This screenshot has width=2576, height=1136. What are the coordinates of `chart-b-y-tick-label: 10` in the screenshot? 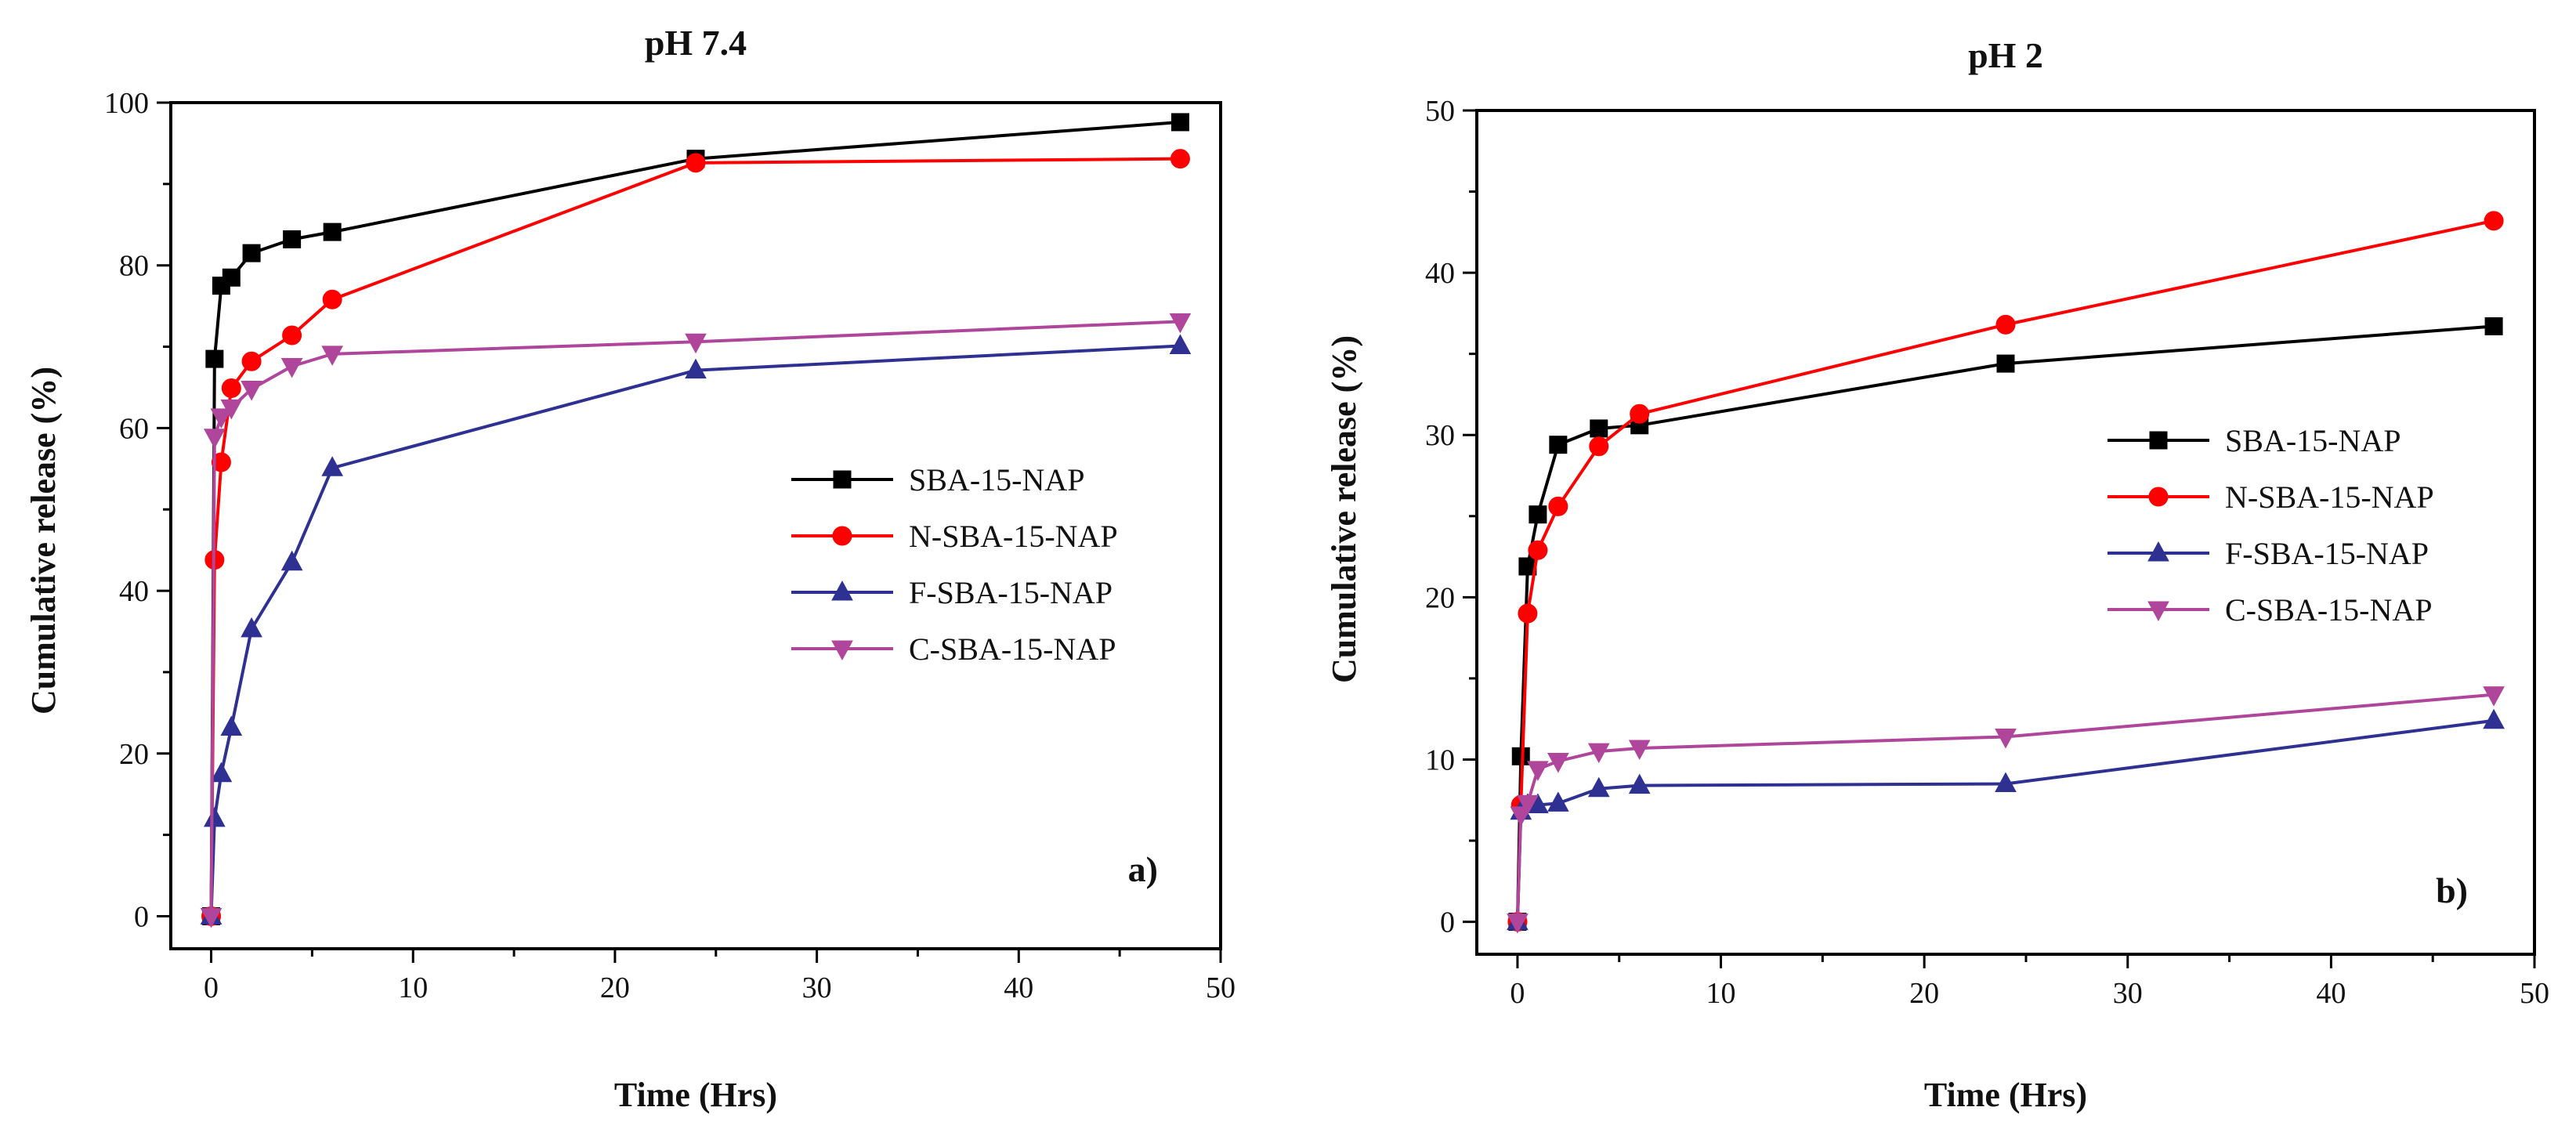 It's located at (1440, 759).